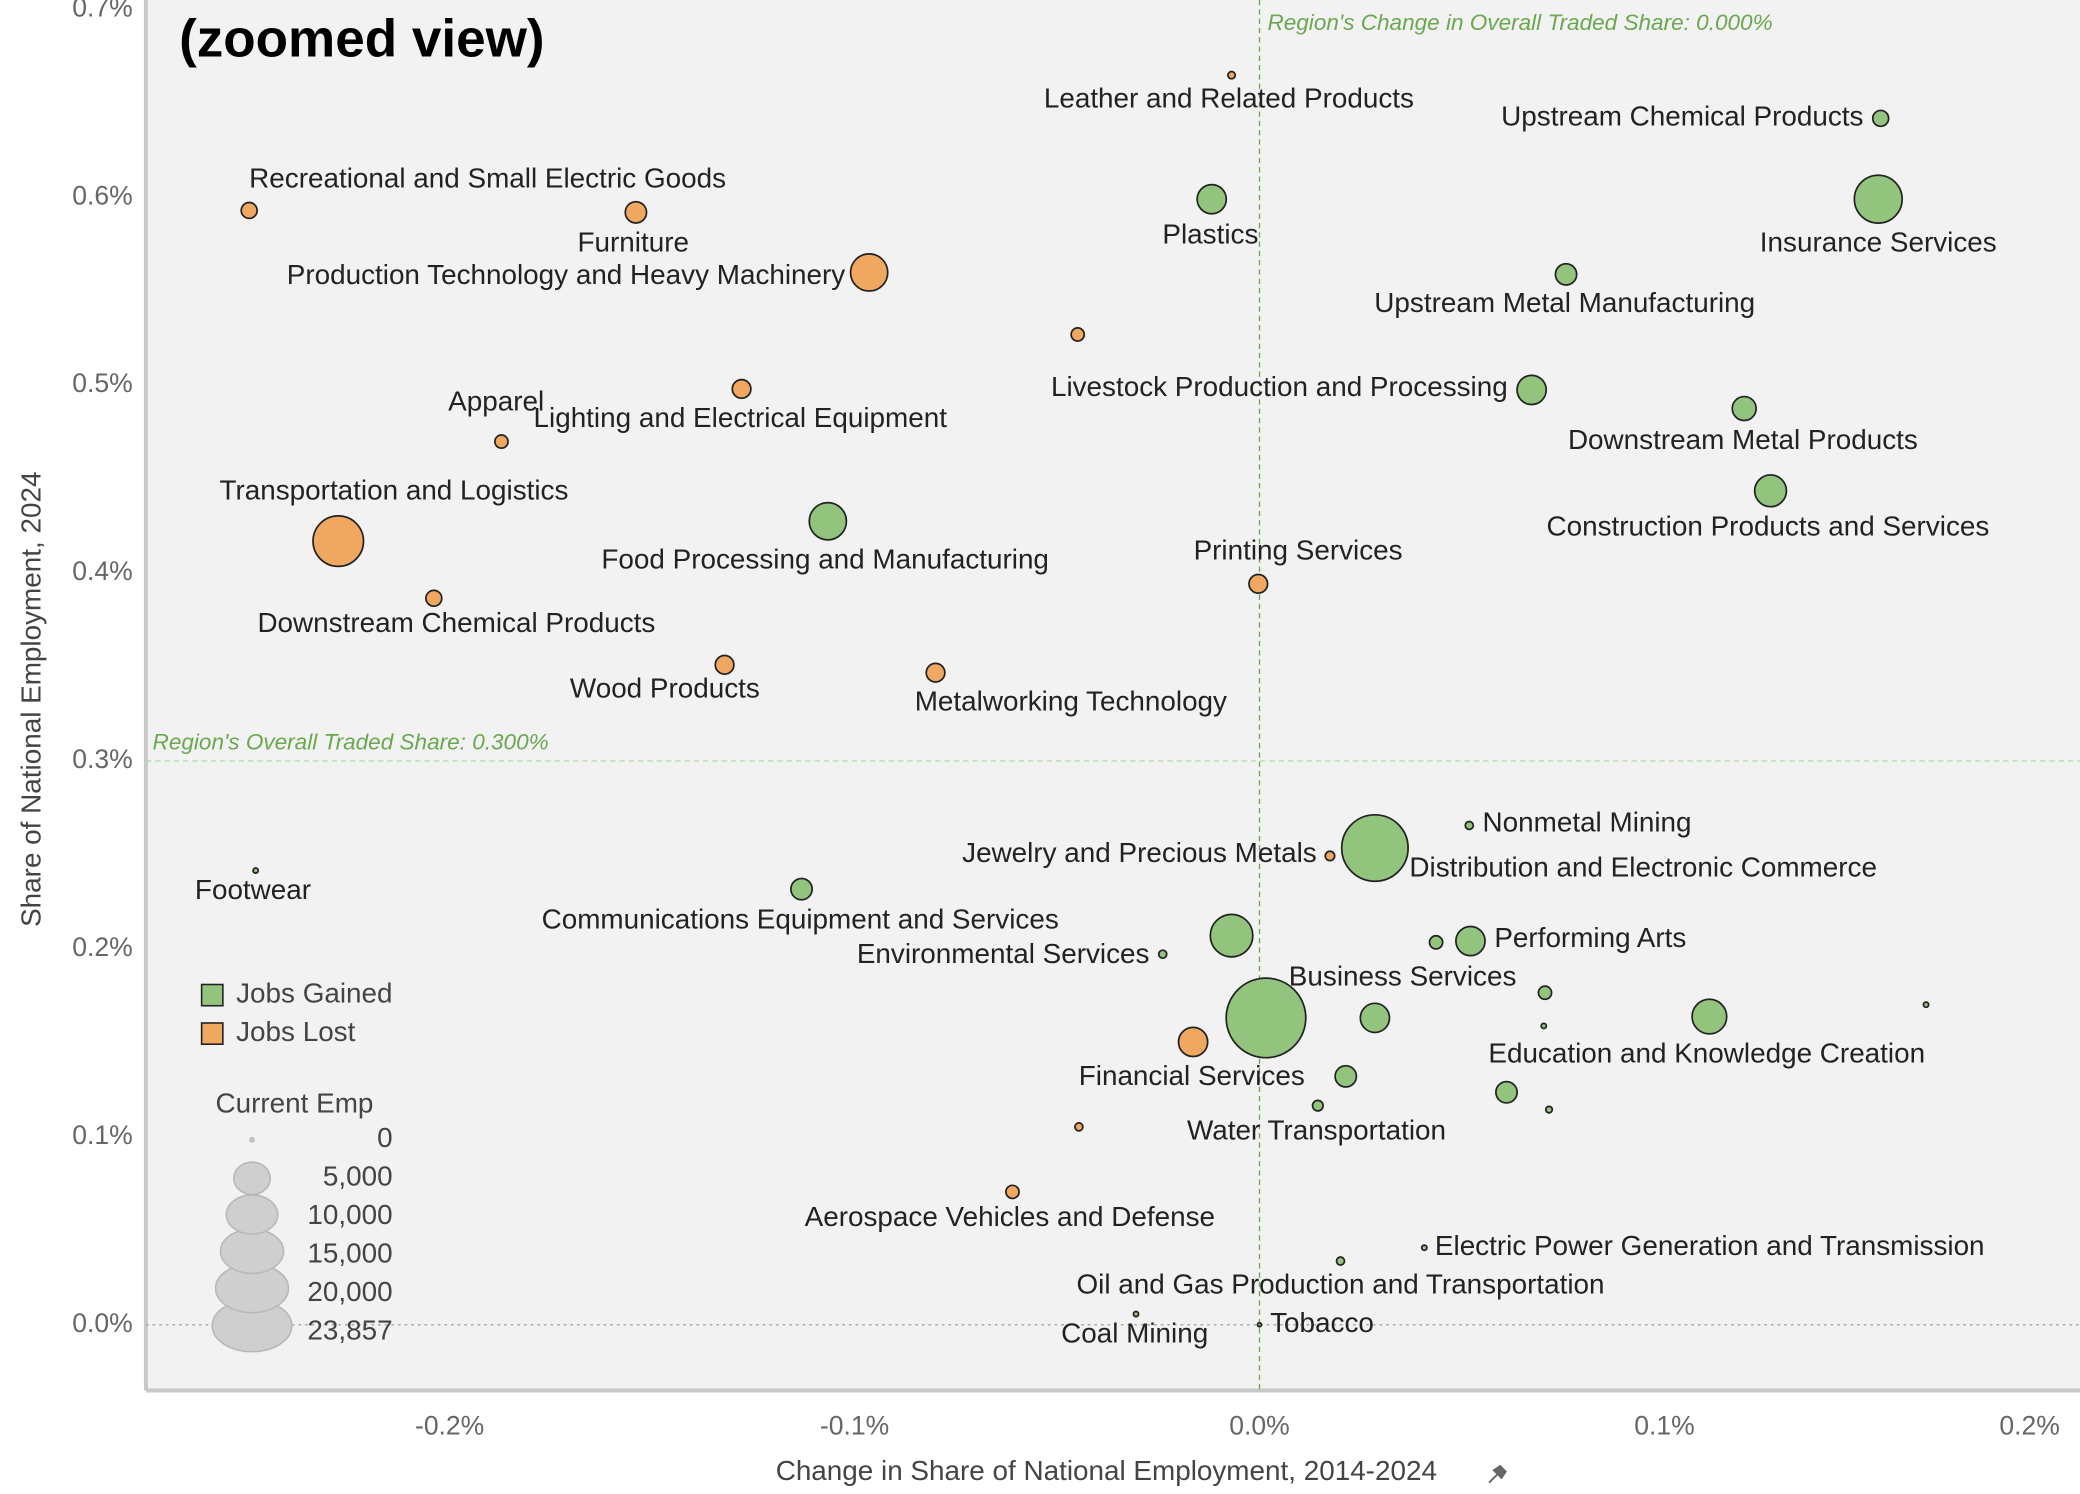  I want to click on point-label: Transportation and Logistics, so click(394, 489).